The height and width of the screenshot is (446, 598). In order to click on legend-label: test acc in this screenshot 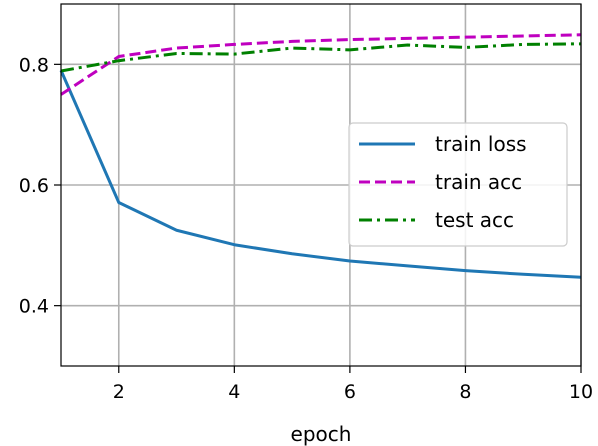, I will do `click(474, 220)`.